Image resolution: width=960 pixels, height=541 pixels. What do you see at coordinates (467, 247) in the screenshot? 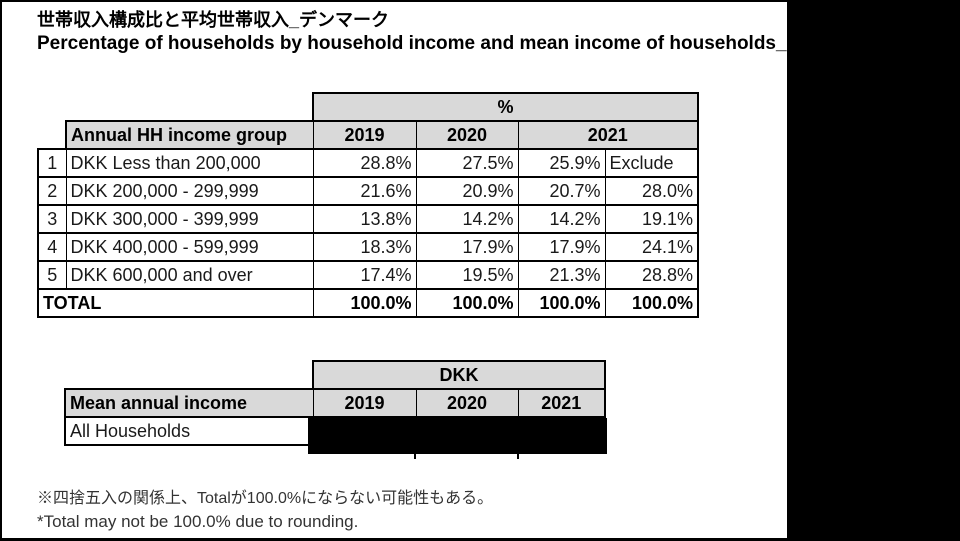
I see `cell-2020: 17.9%` at bounding box center [467, 247].